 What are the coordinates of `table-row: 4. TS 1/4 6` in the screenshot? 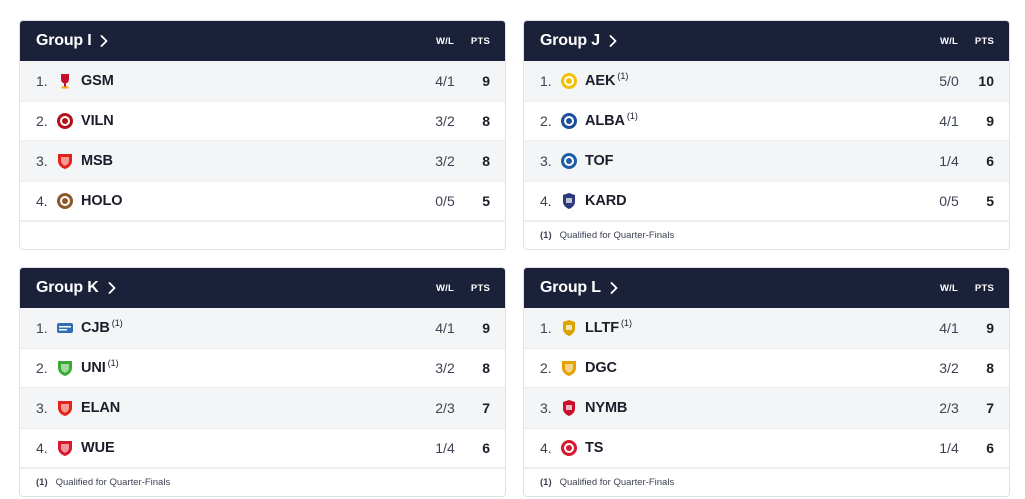 It's located at (766, 448).